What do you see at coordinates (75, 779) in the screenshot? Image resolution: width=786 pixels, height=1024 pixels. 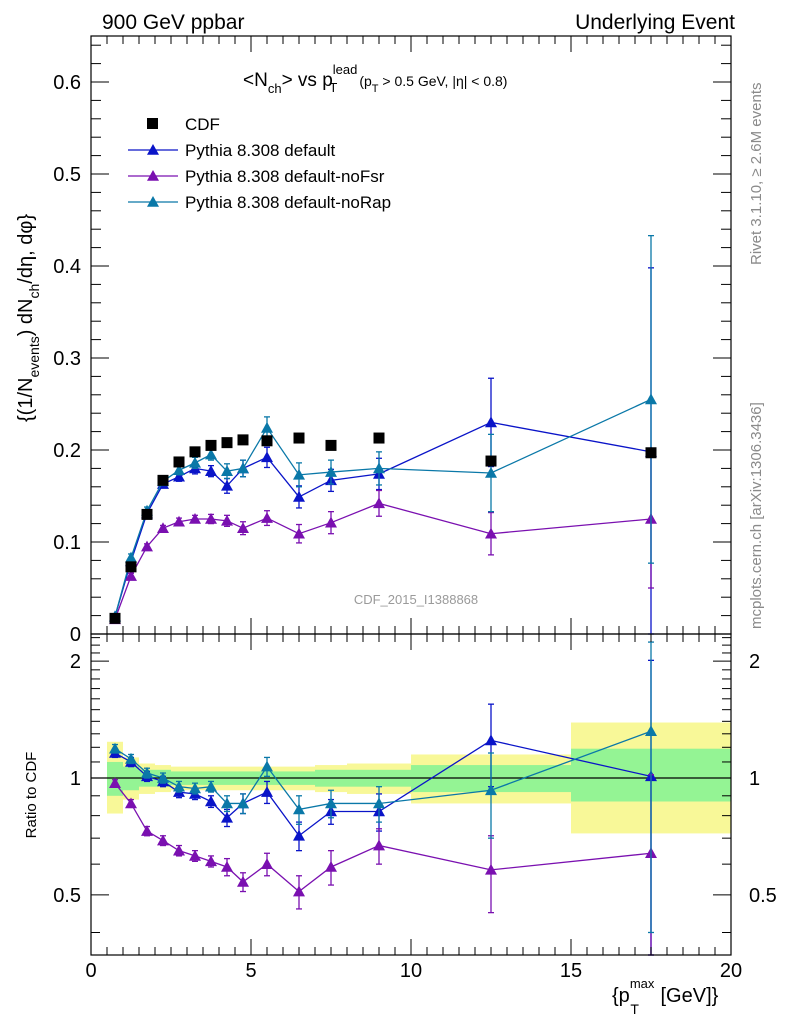 I see `ratio-y-tick-label: 1` at bounding box center [75, 779].